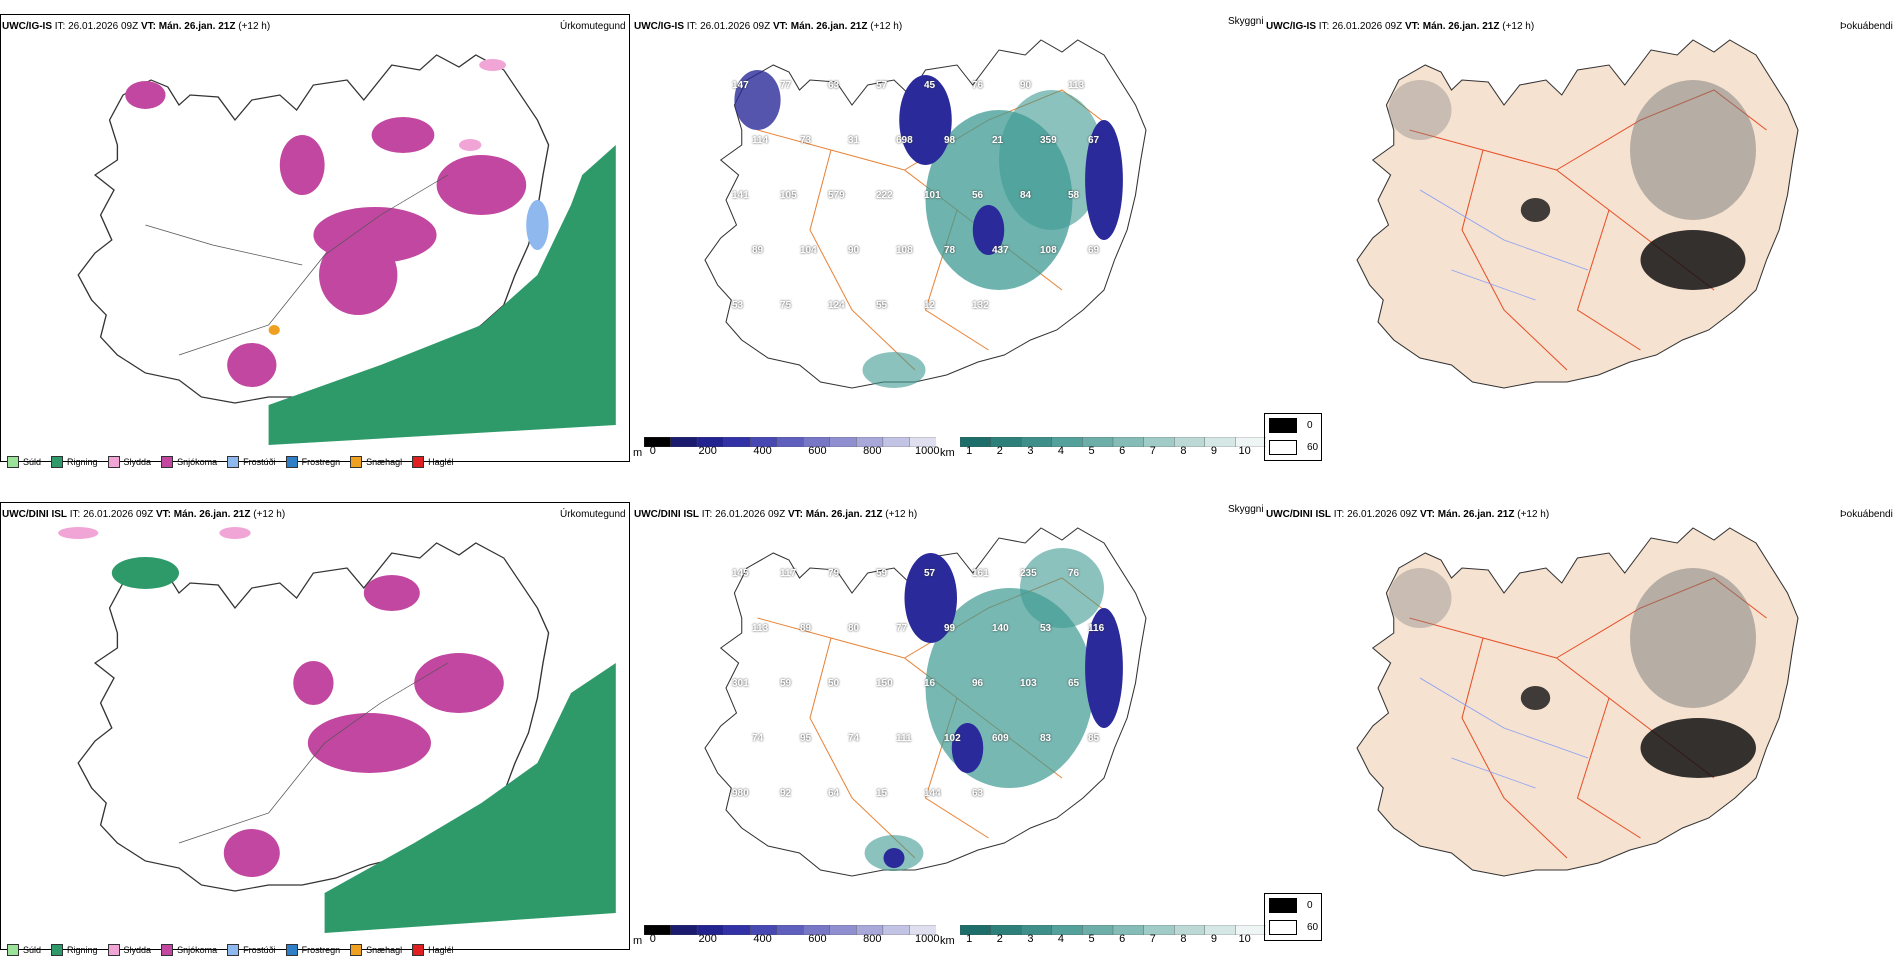 Image resolution: width=1900 pixels, height=963 pixels. Describe the element at coordinates (978, 683) in the screenshot. I see `visibility-value-label: 96` at that location.